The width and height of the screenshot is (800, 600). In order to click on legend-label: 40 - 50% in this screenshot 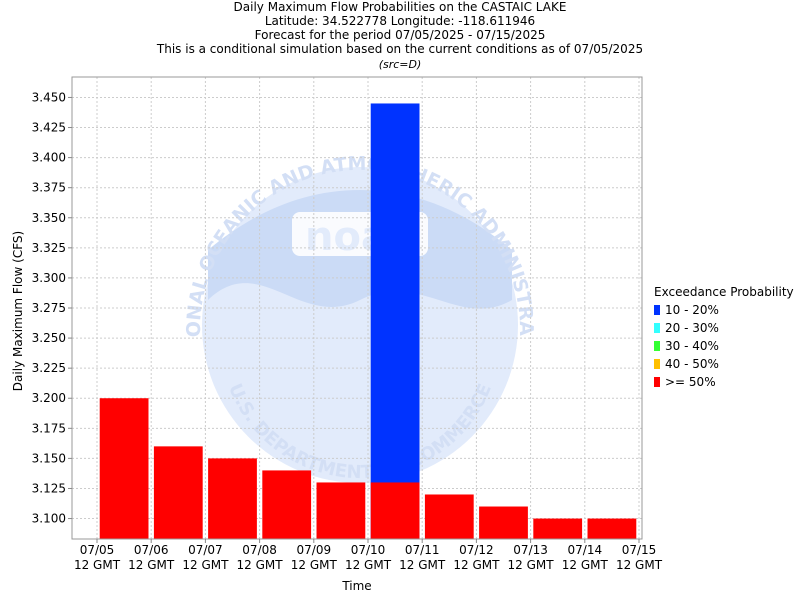, I will do `click(692, 364)`.